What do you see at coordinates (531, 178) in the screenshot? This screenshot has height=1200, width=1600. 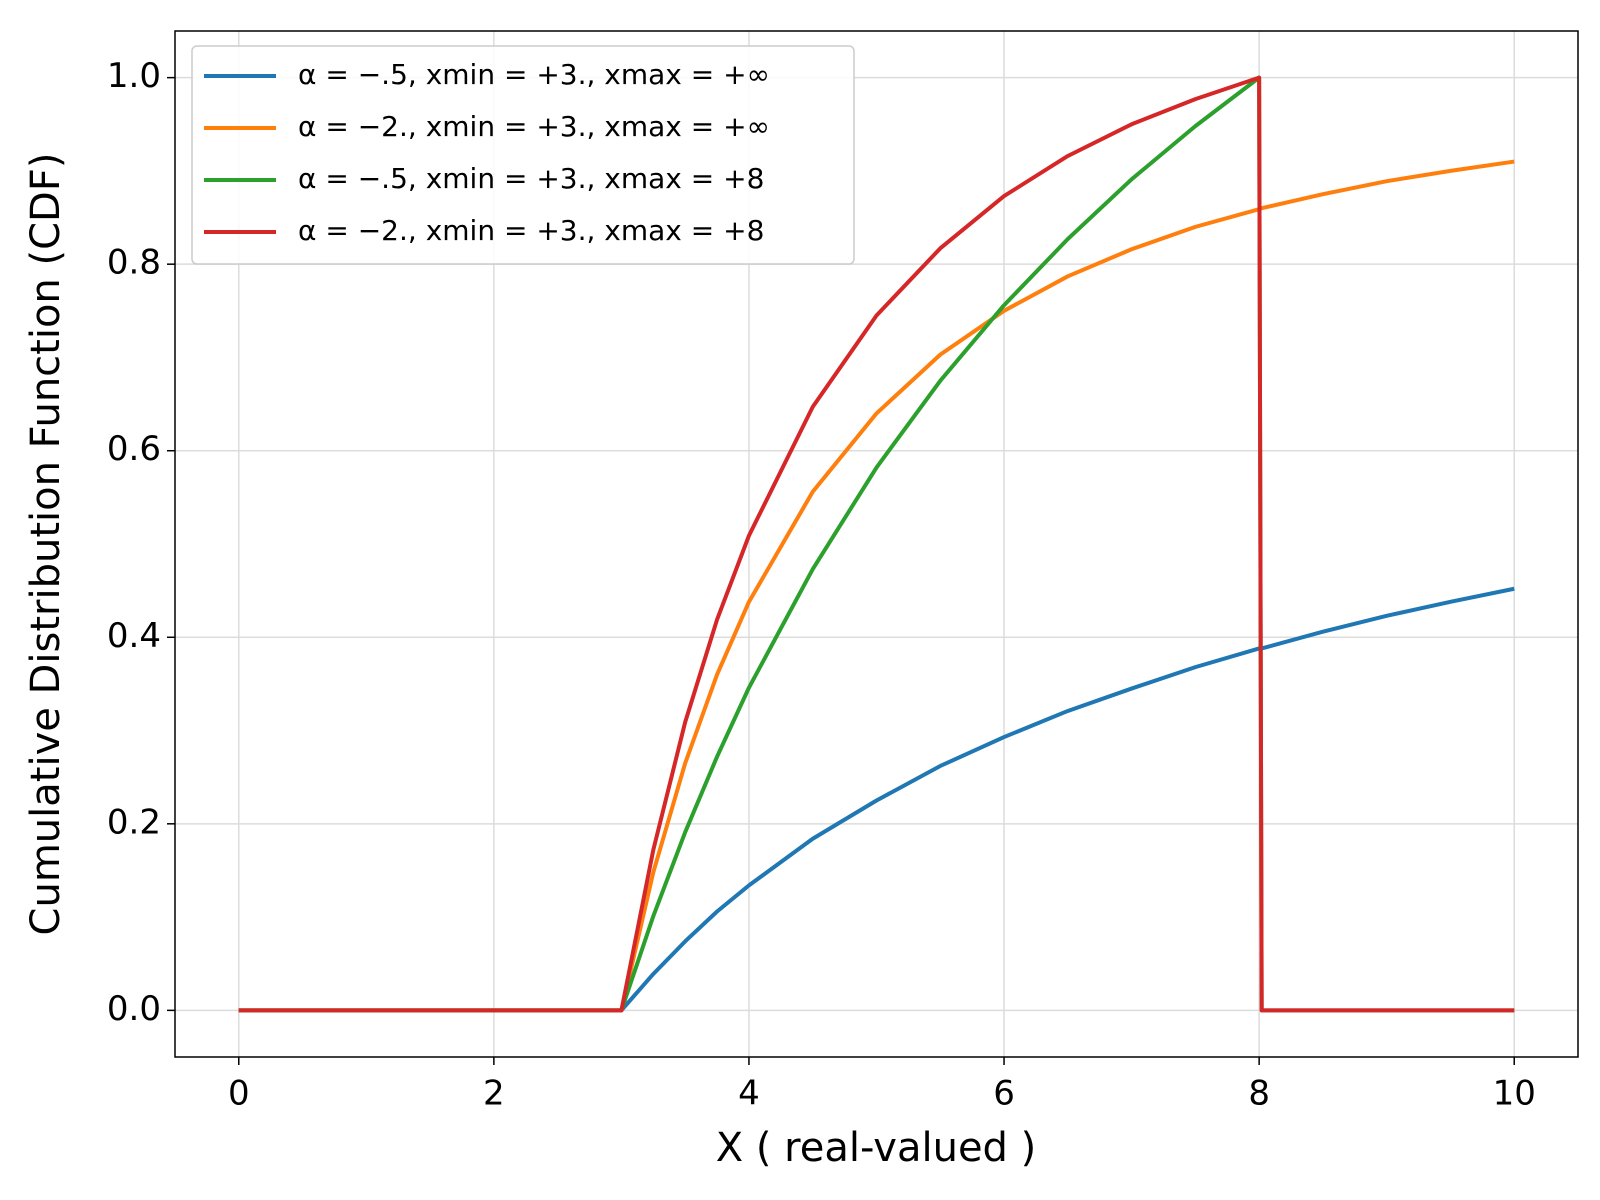 I see `legend-label: α = −.5, xmin = +3., xmax = +8` at bounding box center [531, 178].